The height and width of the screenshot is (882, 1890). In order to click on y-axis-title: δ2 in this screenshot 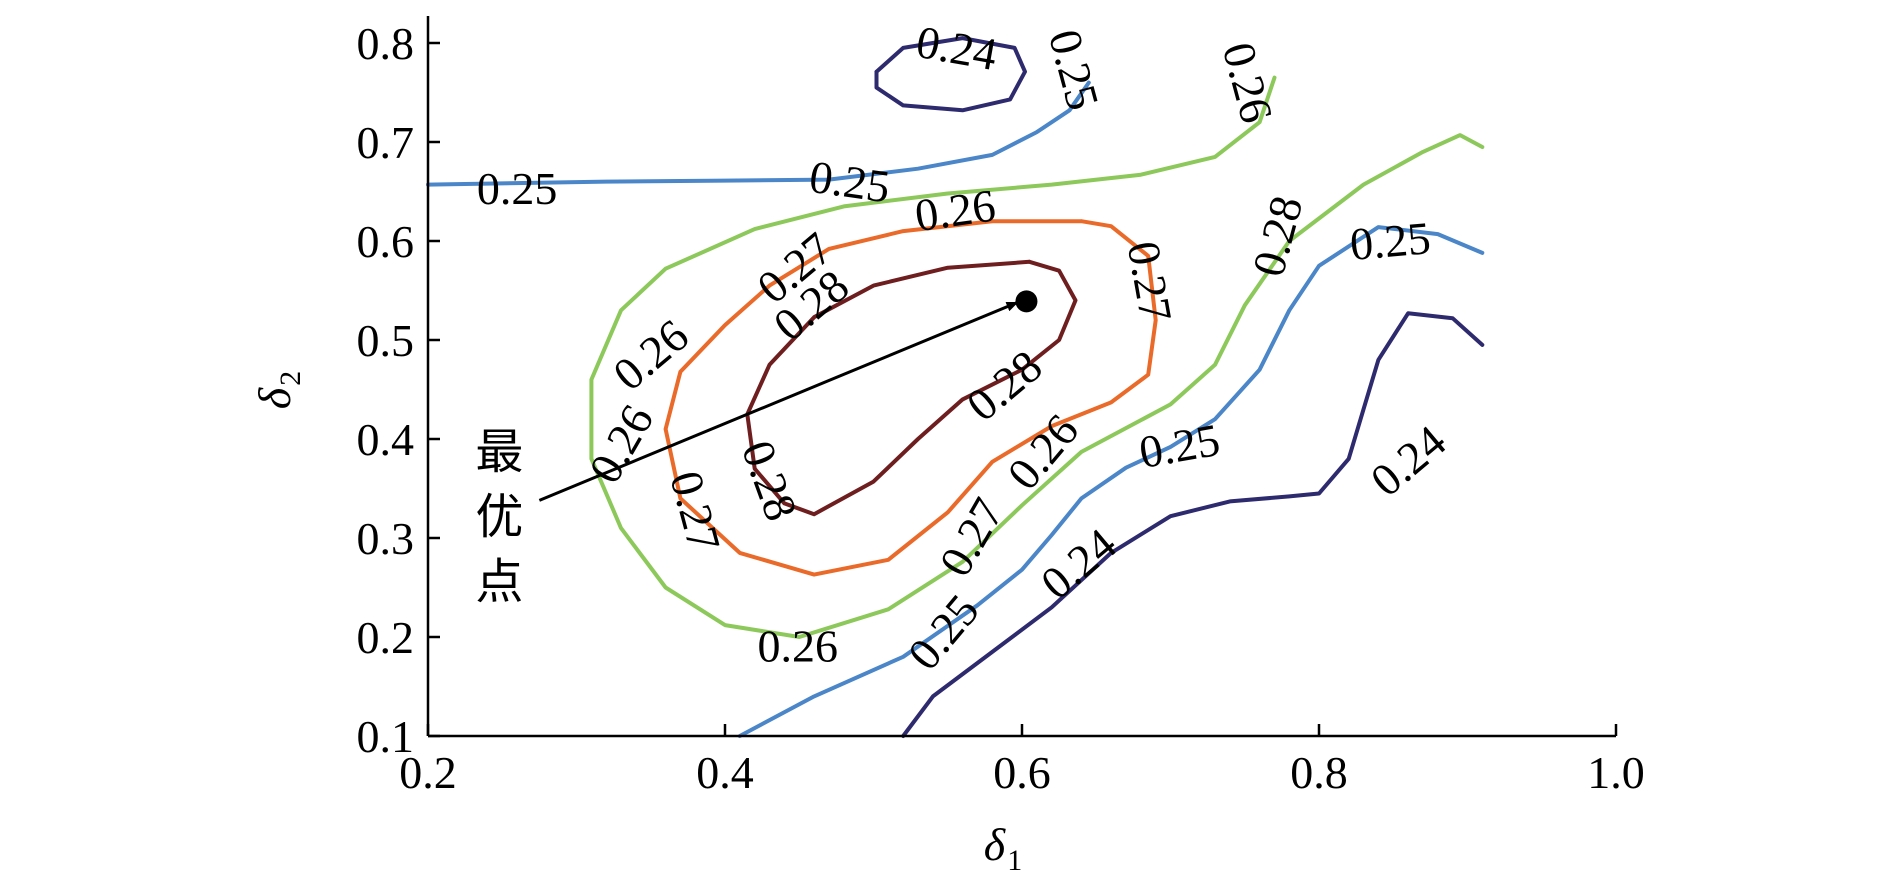, I will do `click(278, 390)`.